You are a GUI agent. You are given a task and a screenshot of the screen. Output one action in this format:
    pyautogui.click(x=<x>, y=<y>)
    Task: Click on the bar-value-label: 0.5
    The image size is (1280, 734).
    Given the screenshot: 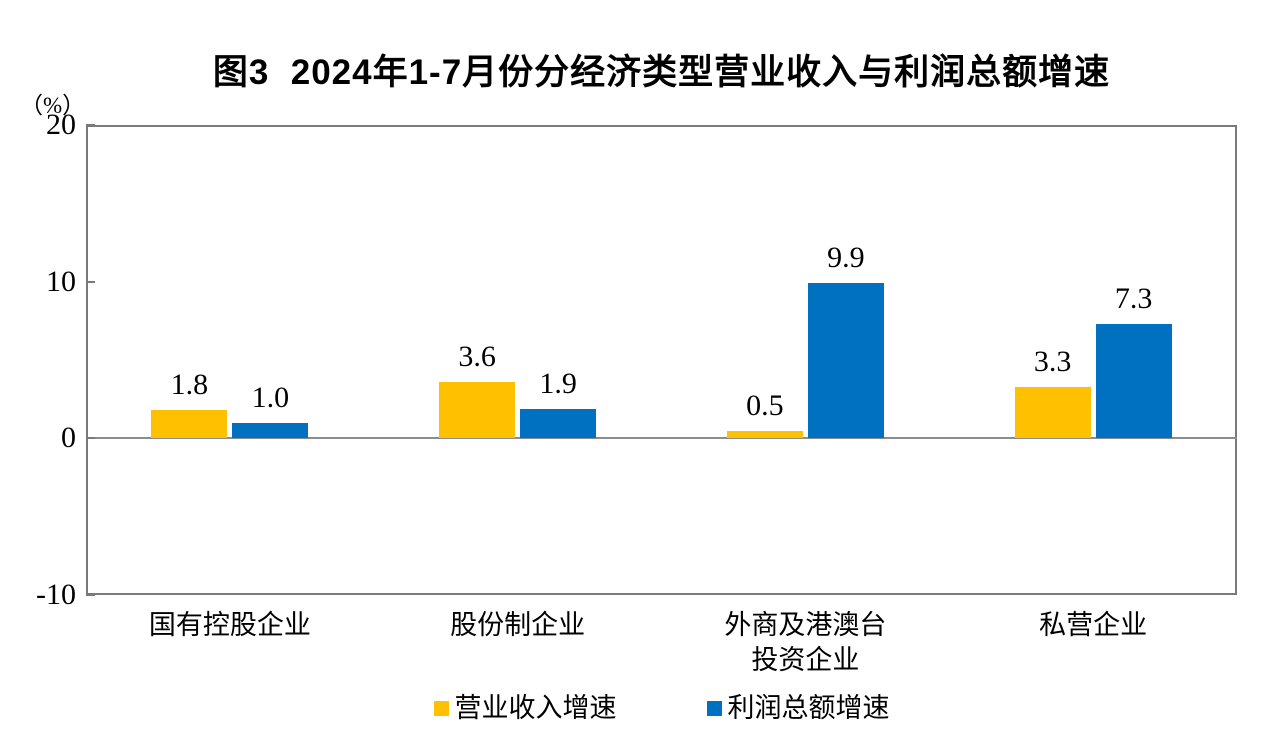 What is the action you would take?
    pyautogui.click(x=765, y=405)
    